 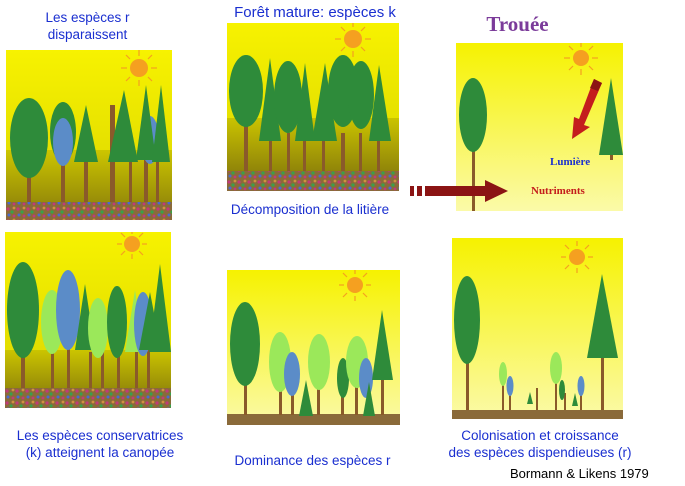 What do you see at coordinates (315, 12) in the screenshot?
I see `caption-mature-forest: Forêt mature: espèces k` at bounding box center [315, 12].